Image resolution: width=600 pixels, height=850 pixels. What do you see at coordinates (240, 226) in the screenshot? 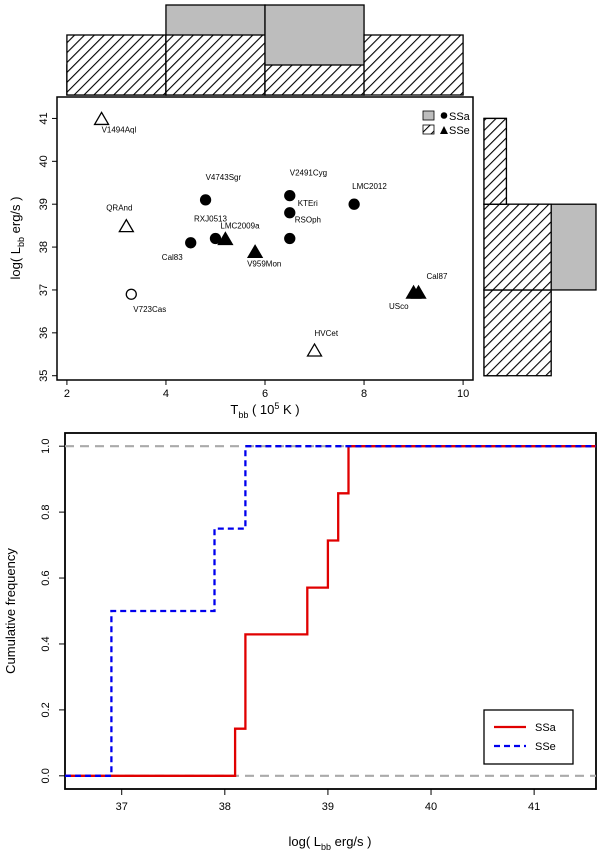
I see `point-label-lmc2009a: LMC2009a` at bounding box center [240, 226].